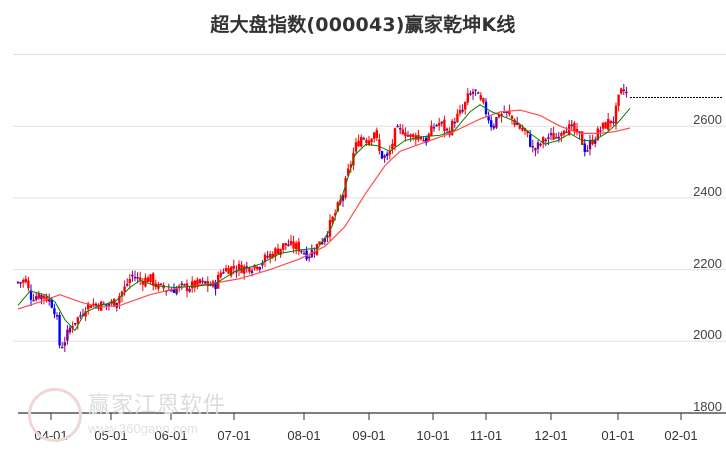 This screenshot has height=450, width=726. Describe the element at coordinates (618, 435) in the screenshot. I see `x-tick-01-01: 01-01` at that location.